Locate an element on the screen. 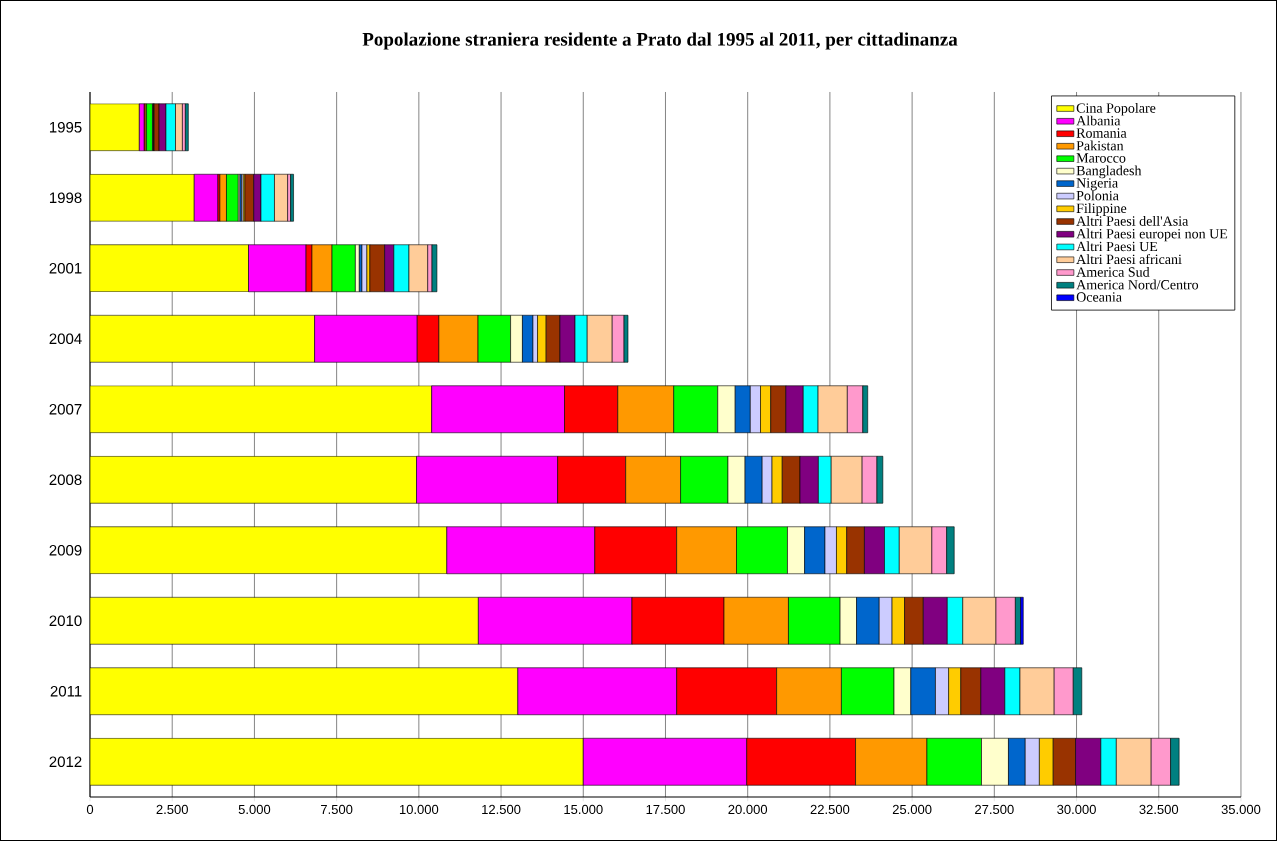  x-tick-label: 20.000 is located at coordinates (748, 809).